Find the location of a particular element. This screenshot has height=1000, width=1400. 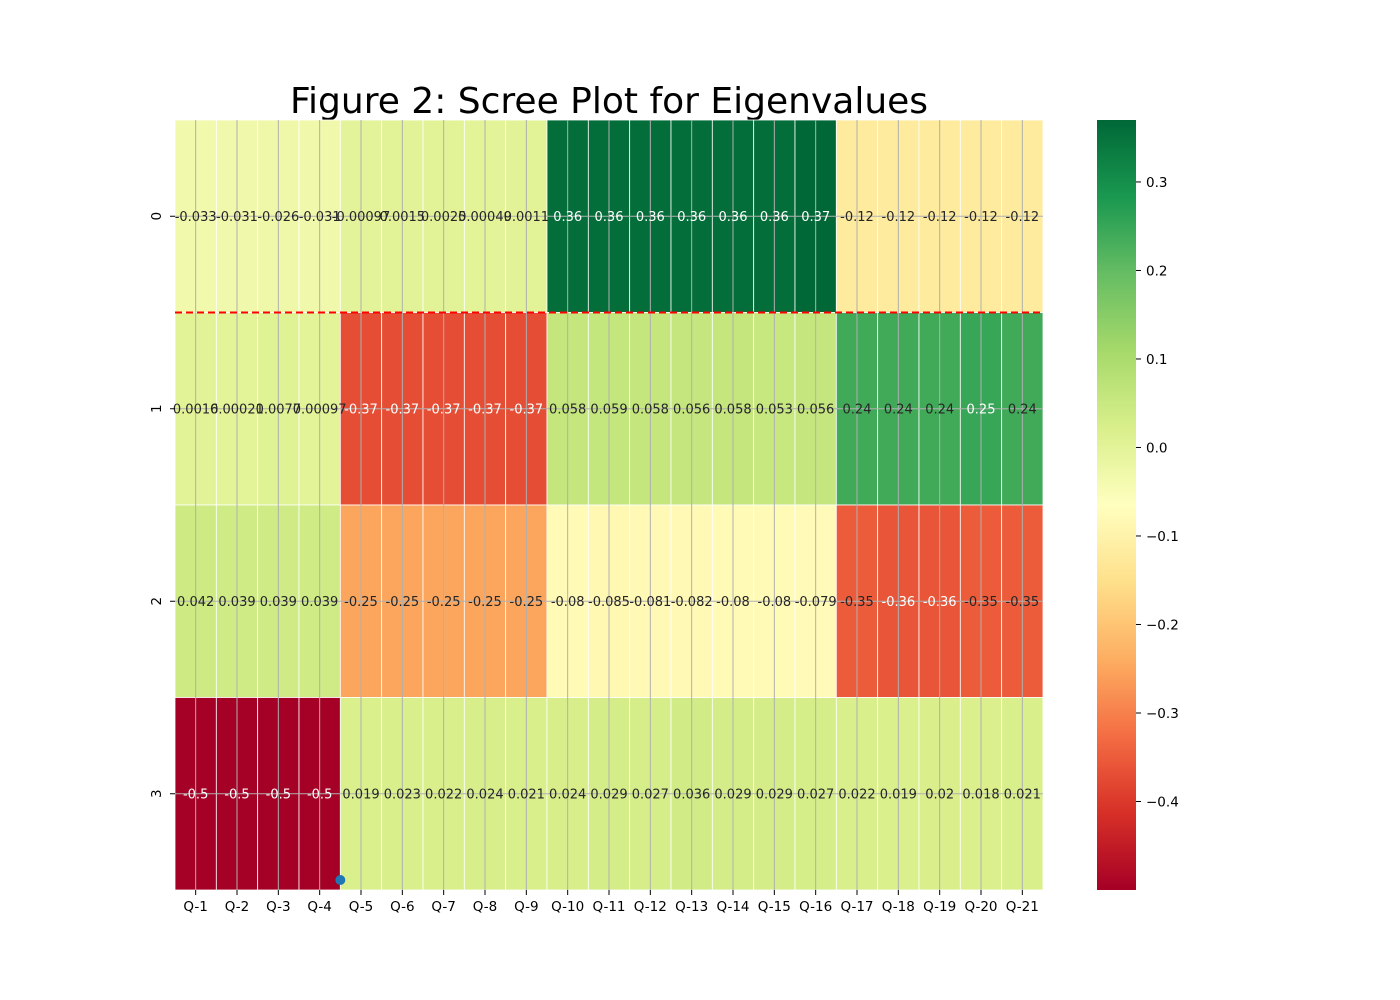

x-tick-label: Q-2 is located at coordinates (237, 907).